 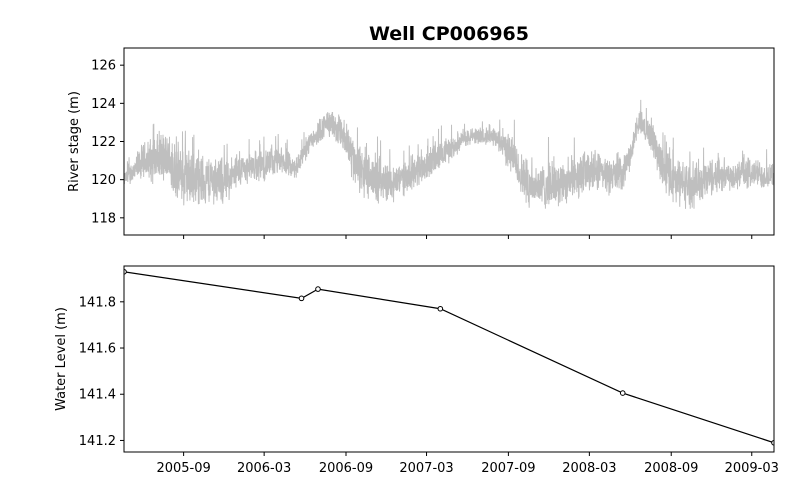 I want to click on river-stage-y-ticks: 118 120 122 124 126, so click(x=107, y=142).